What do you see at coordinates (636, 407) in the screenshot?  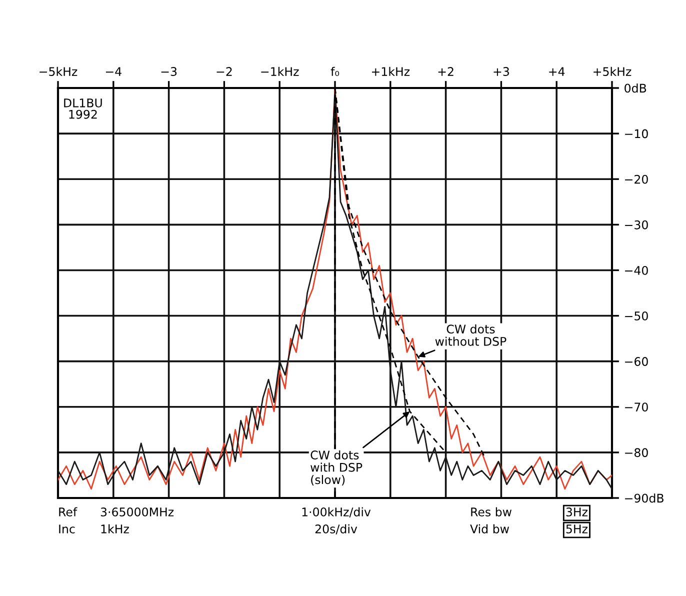 I see `y-tick-label: −70` at bounding box center [636, 407].